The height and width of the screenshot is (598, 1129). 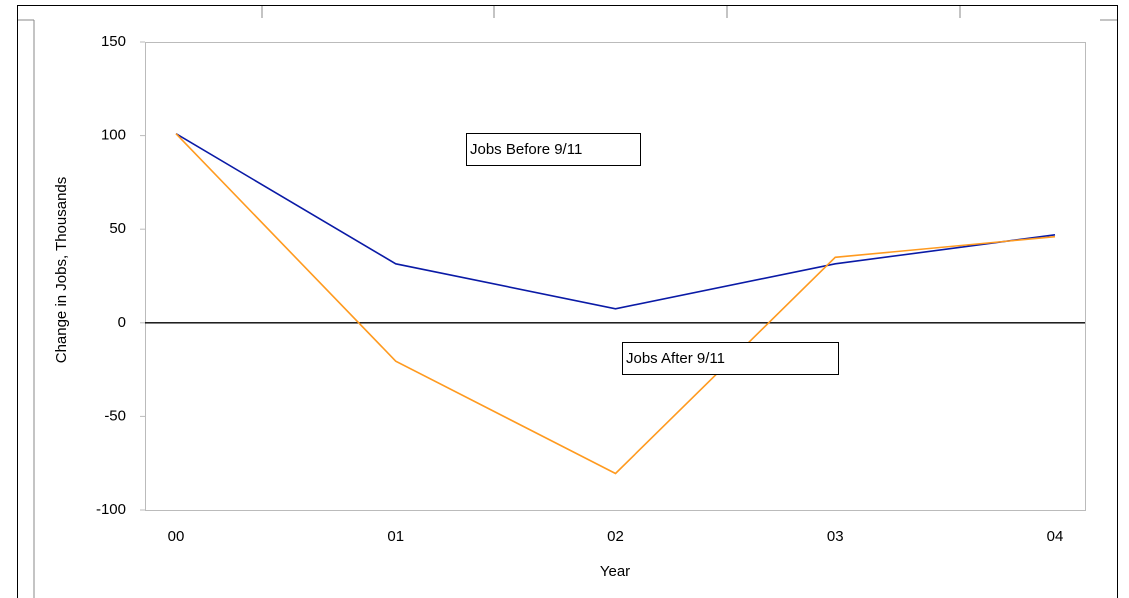 I want to click on x-tick-label: 04, so click(x=1055, y=536).